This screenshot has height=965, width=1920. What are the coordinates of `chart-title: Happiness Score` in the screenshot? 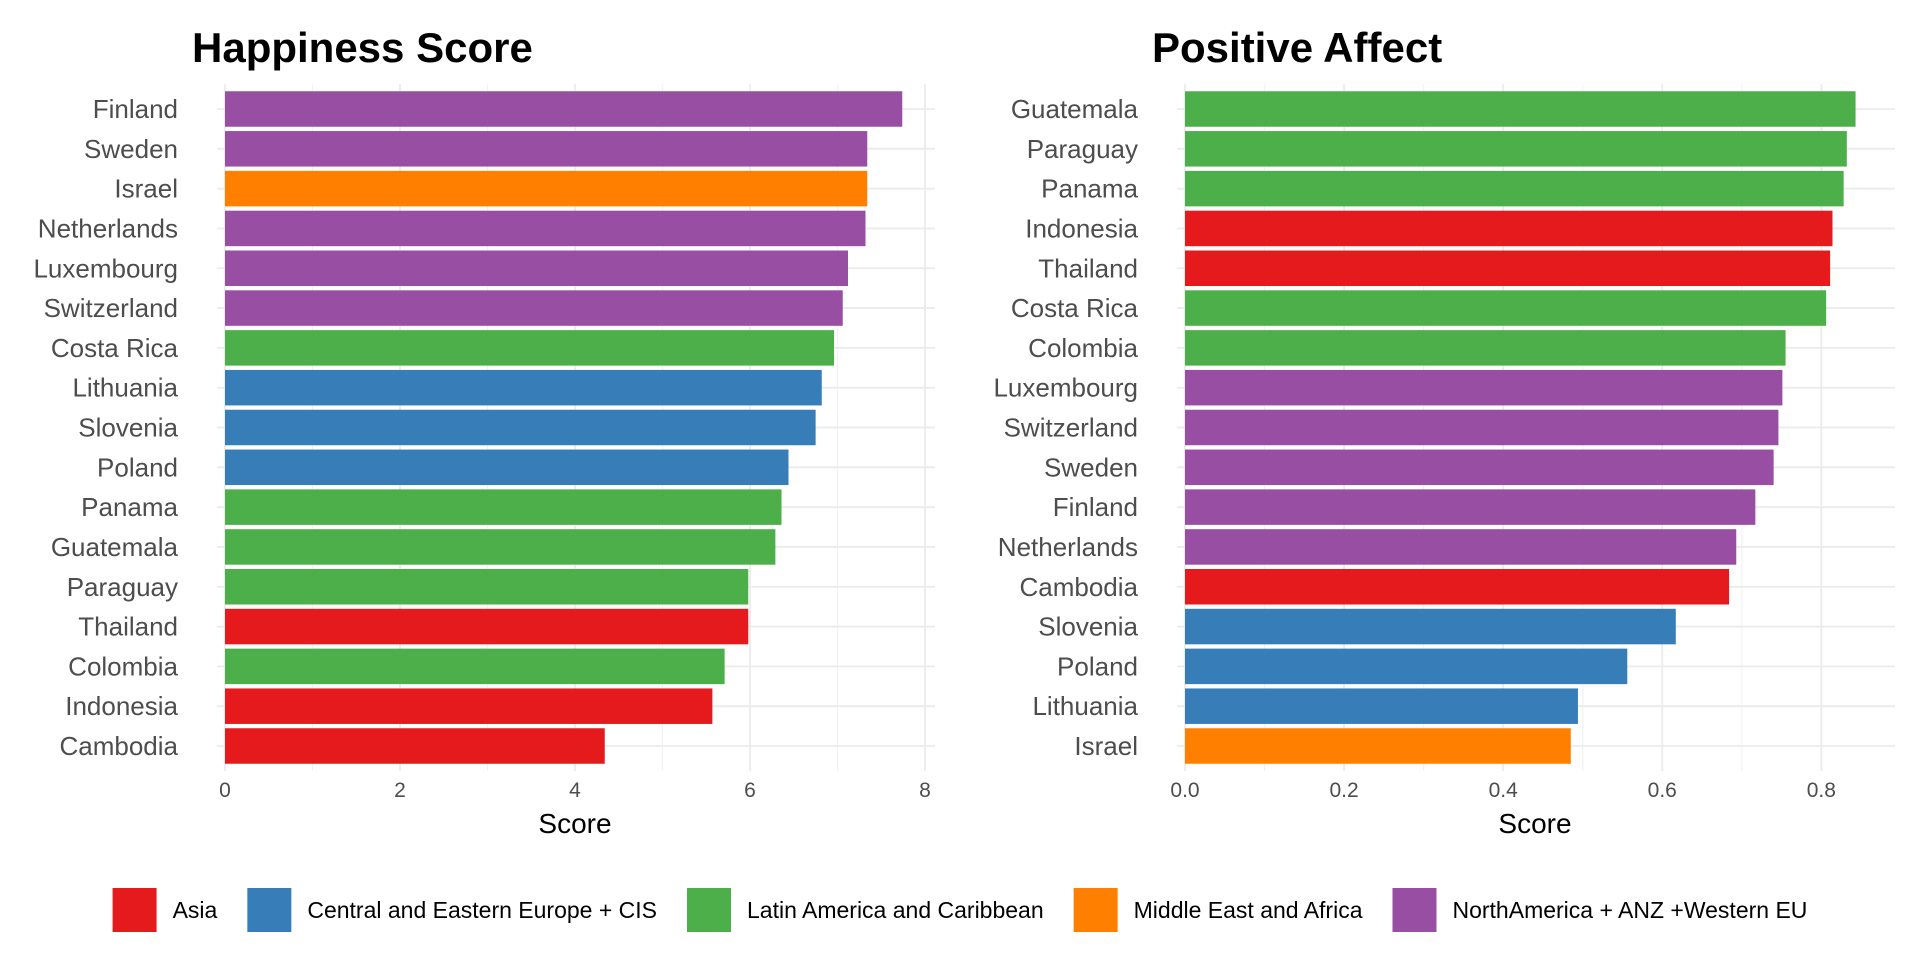 It's located at (362, 47).